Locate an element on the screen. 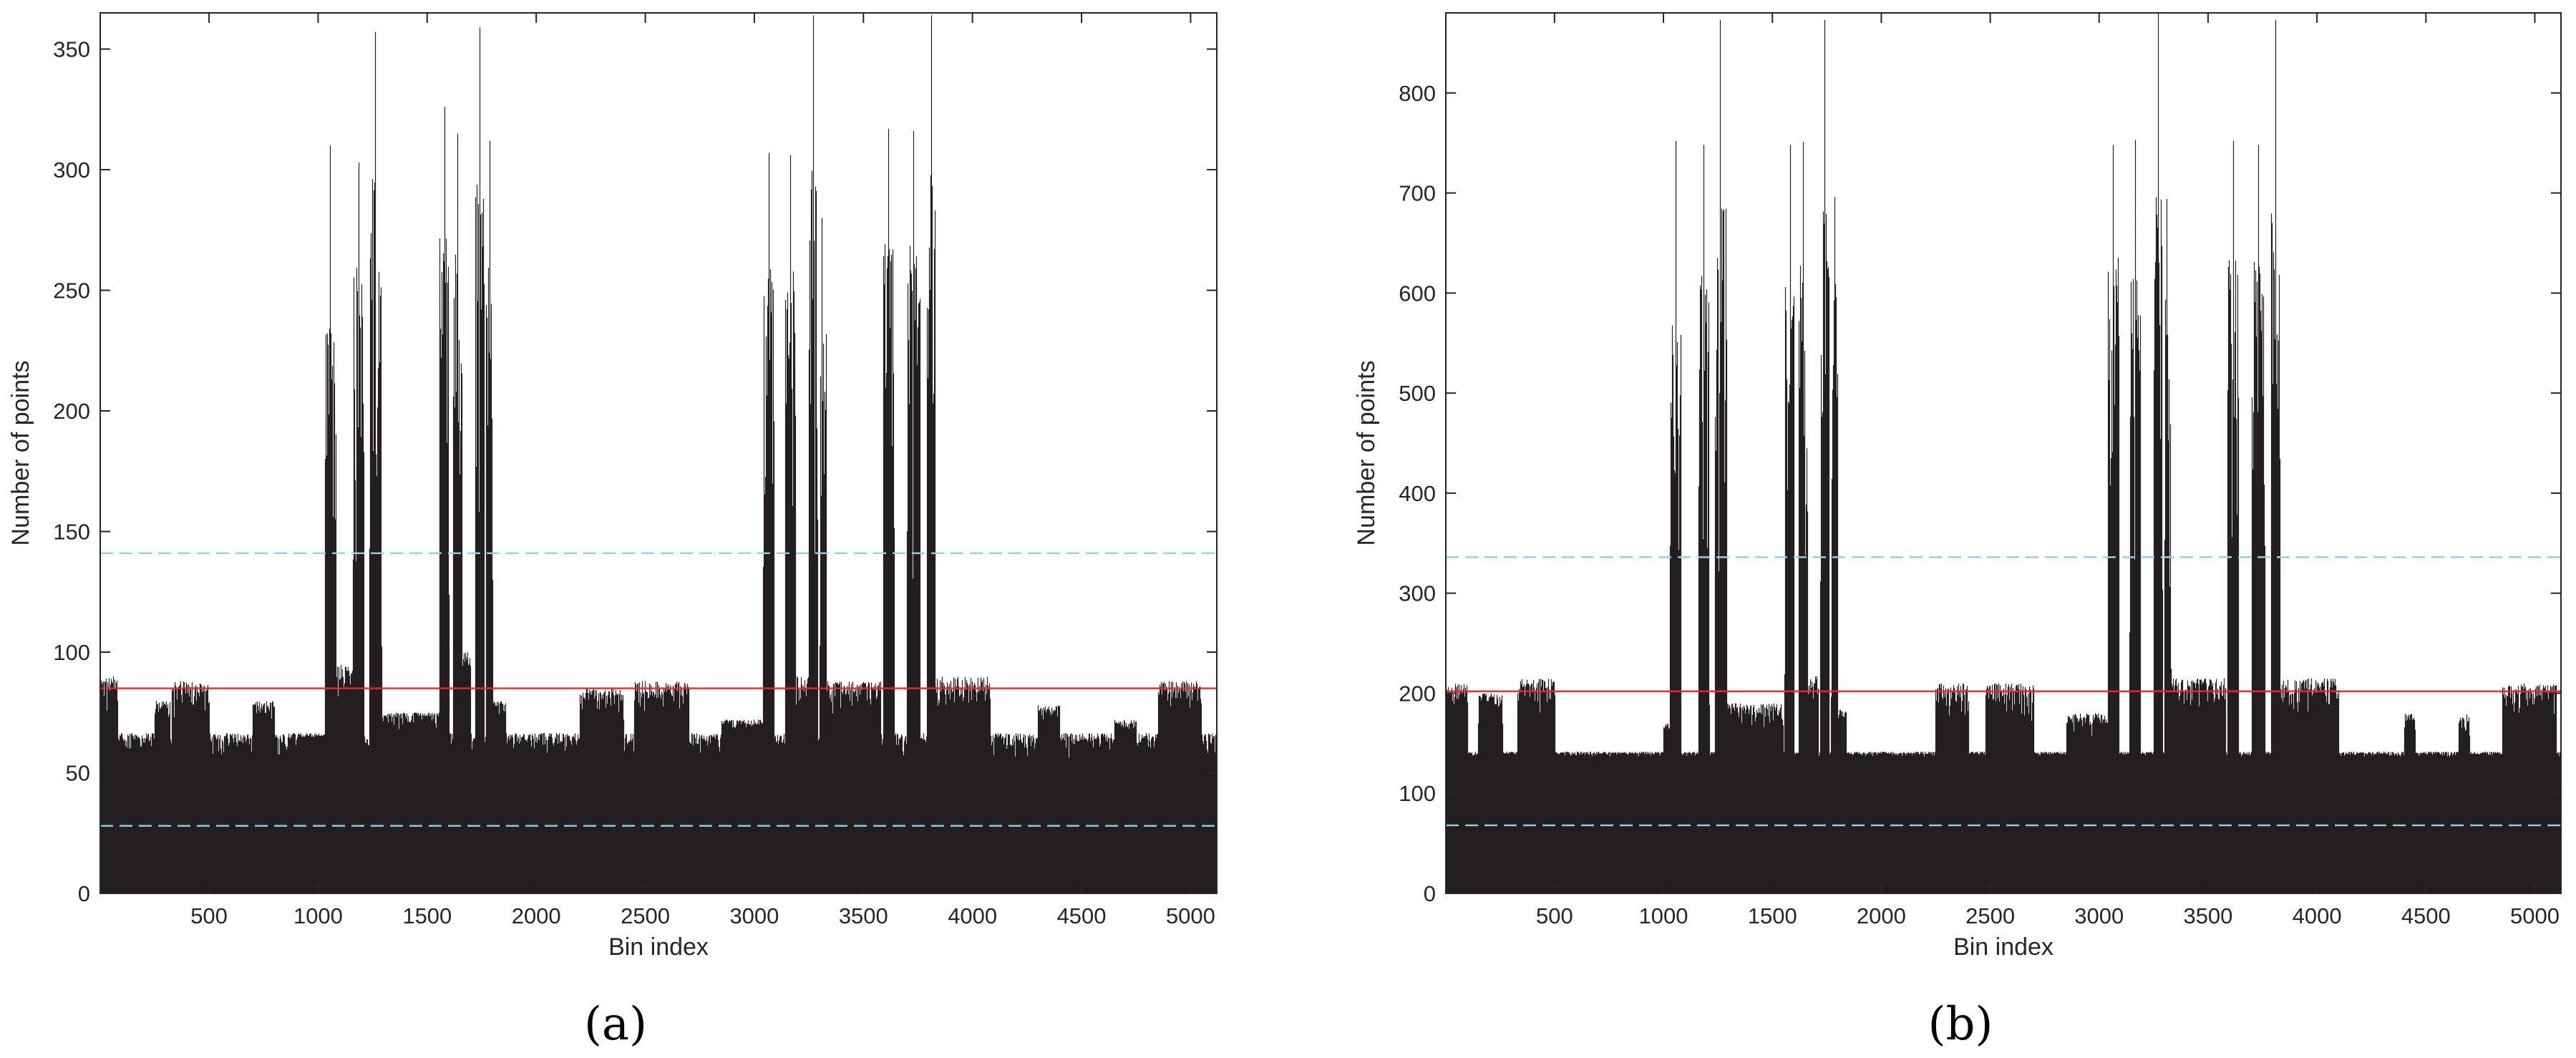 The image size is (2576, 1058). y-tick-labels: 0 100 200 300 400 500 600 700 800 is located at coordinates (1417, 493).